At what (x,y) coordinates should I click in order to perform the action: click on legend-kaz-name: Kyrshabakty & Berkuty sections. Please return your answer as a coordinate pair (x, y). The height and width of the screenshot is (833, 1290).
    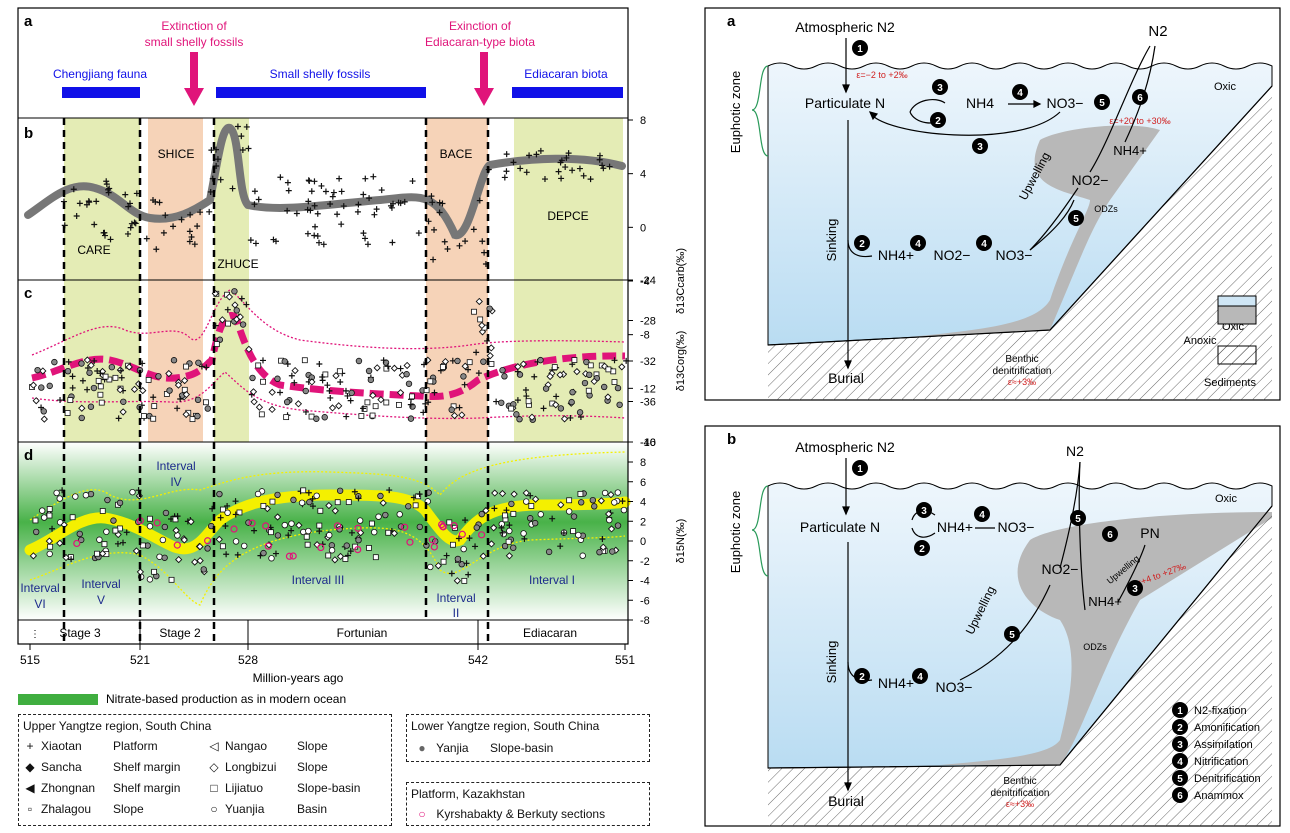
    Looking at the image, I should click on (521, 814).